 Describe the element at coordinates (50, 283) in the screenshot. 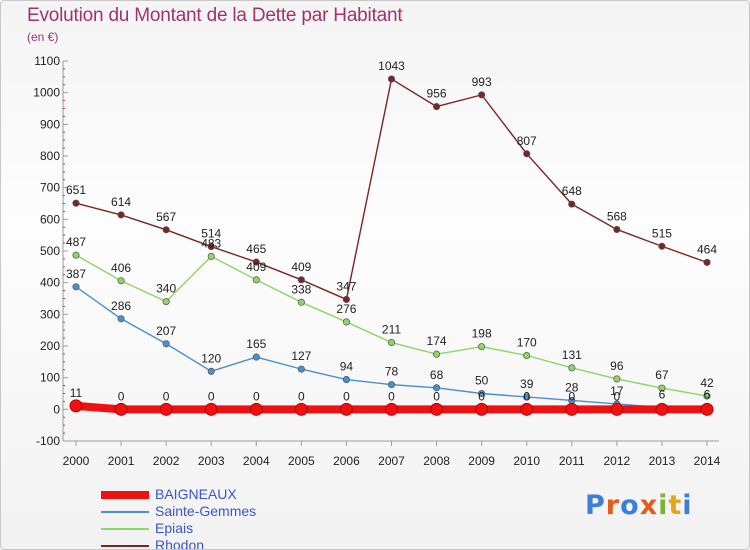

I see `y-tick-label: 400` at that location.